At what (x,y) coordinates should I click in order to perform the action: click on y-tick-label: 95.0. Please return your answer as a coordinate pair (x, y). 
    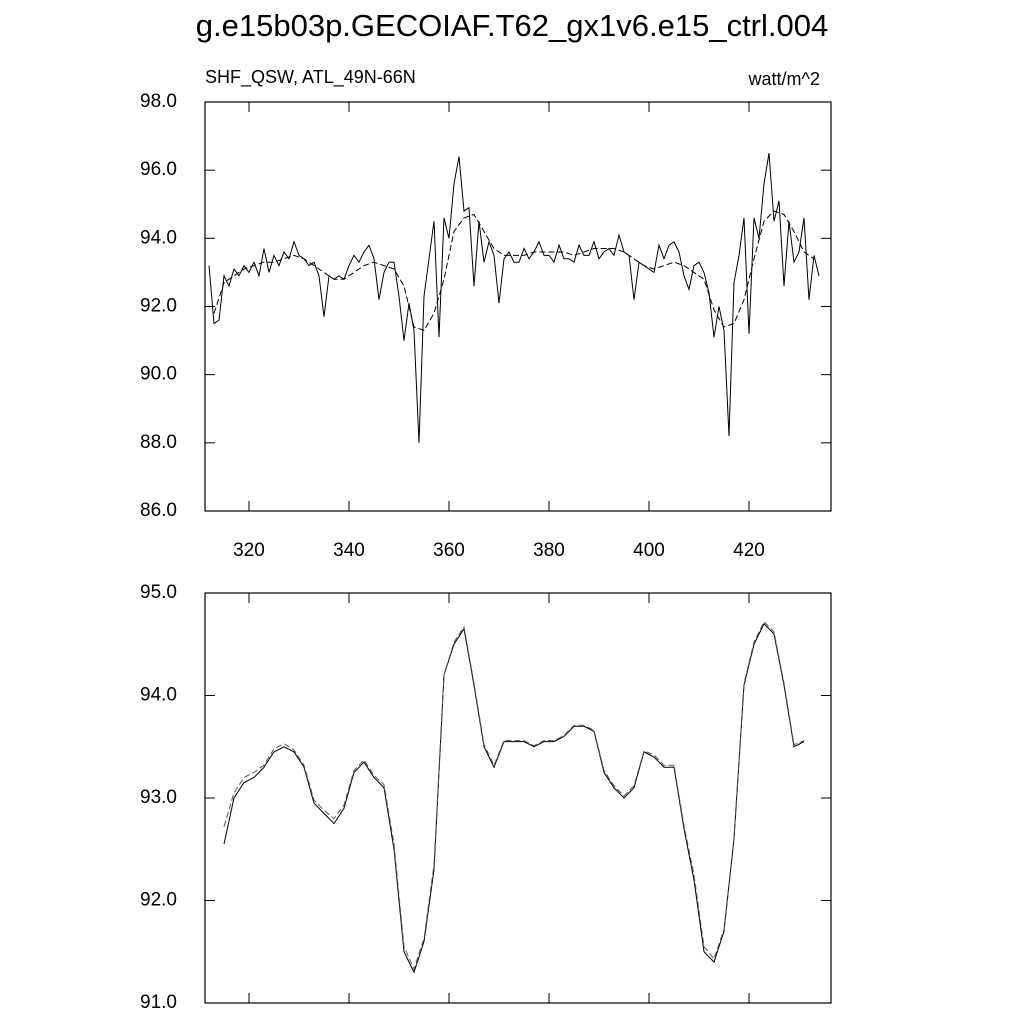
    Looking at the image, I should click on (158, 592).